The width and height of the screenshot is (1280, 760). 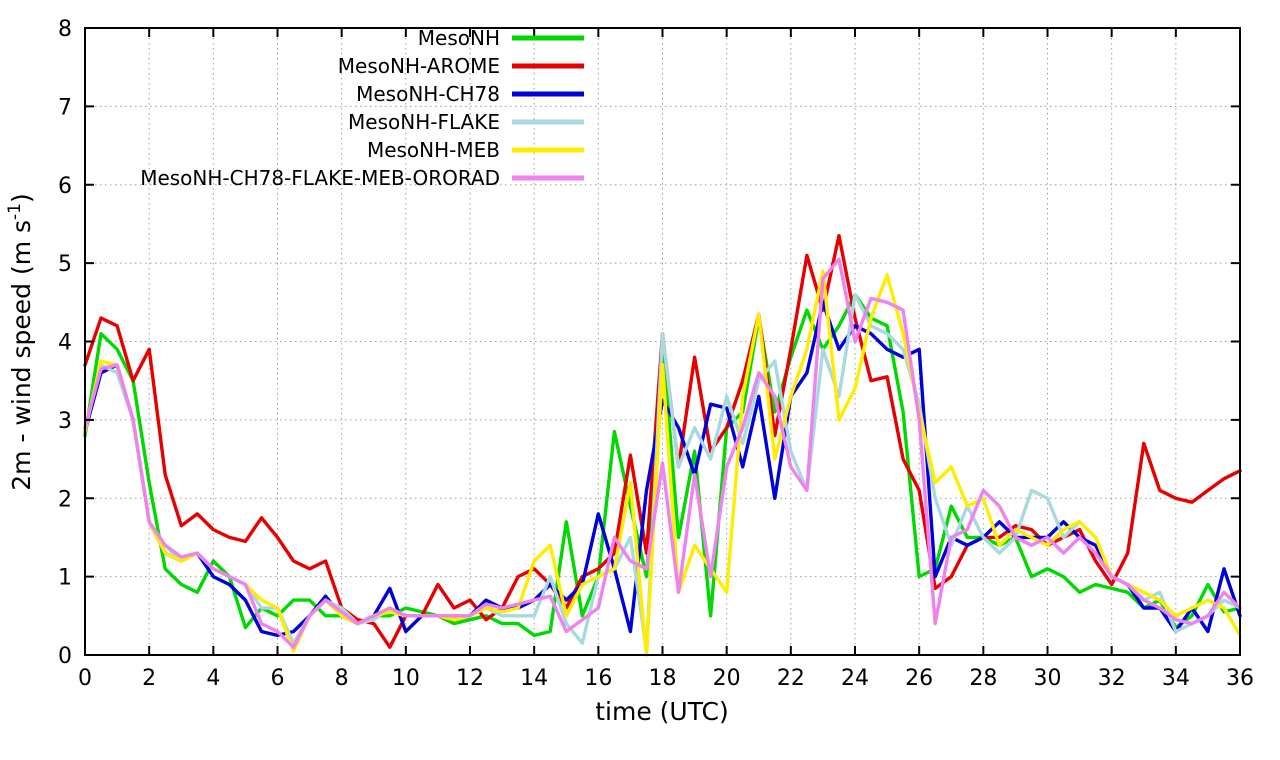 I want to click on legend-label-MesoNH-FLAKE: MesoNH-FLAKE, so click(x=424, y=122).